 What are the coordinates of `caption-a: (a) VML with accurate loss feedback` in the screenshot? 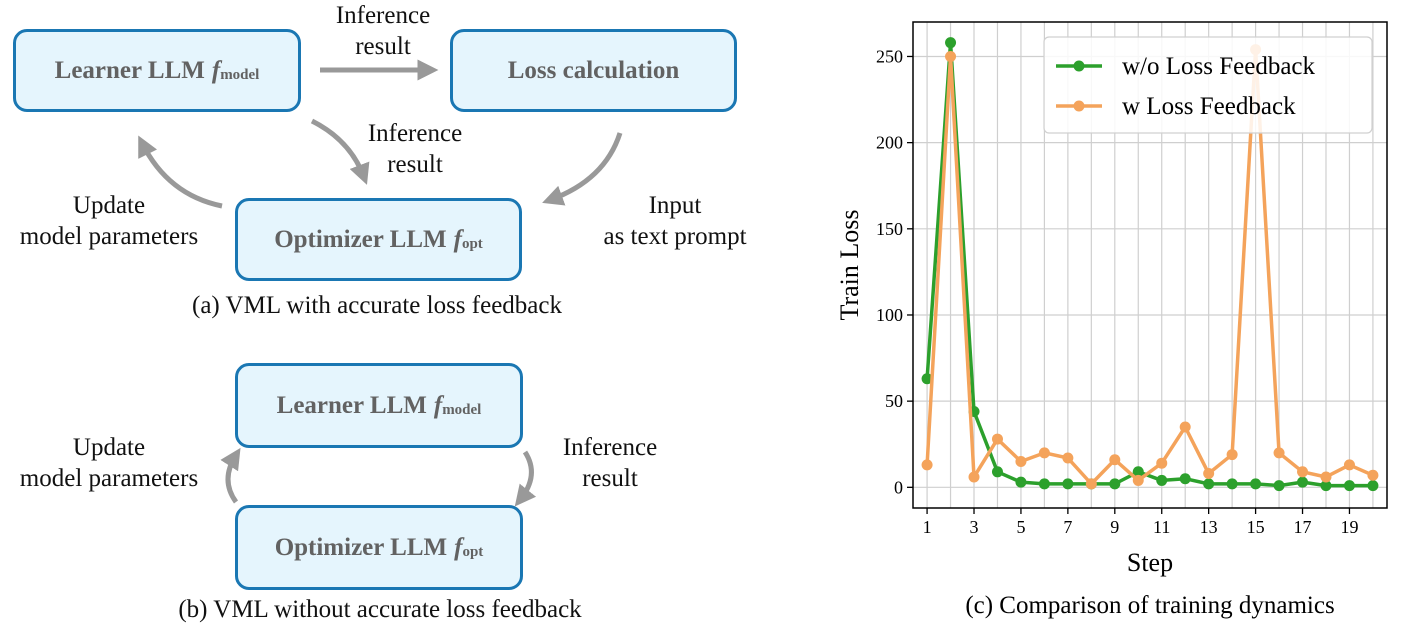 It's located at (377, 305).